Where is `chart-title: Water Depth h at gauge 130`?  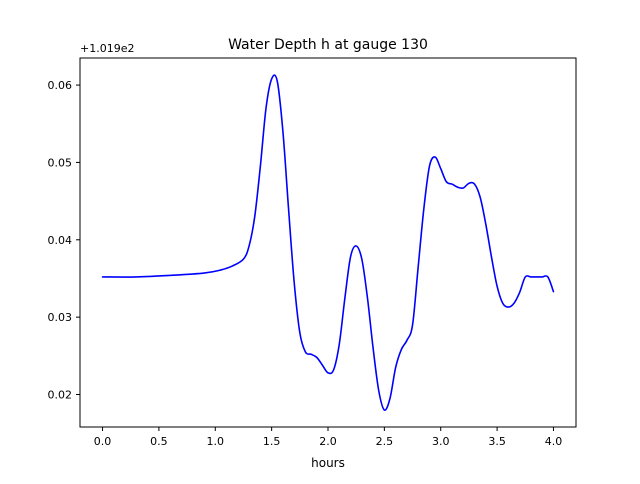
chart-title: Water Depth h at gauge 130 is located at coordinates (328, 45).